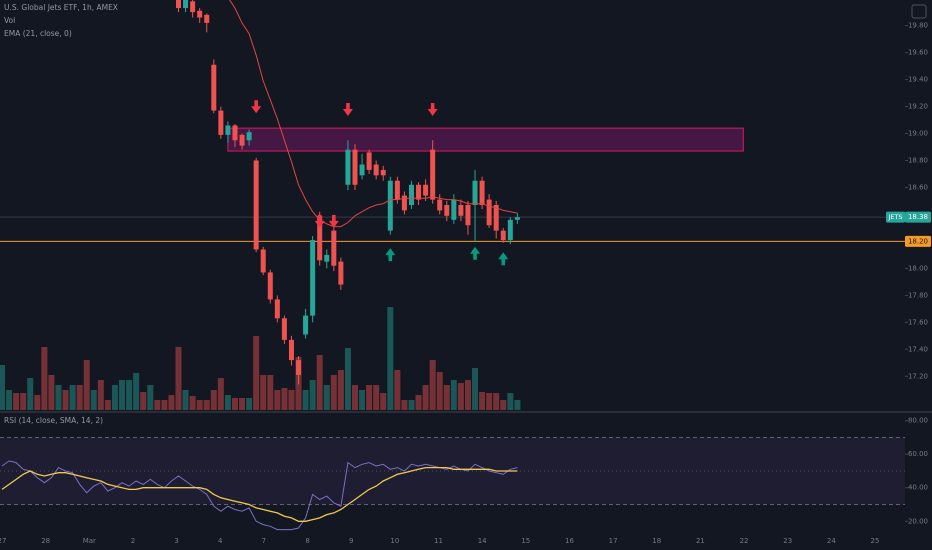  I want to click on rsi-line, so click(259, 495).